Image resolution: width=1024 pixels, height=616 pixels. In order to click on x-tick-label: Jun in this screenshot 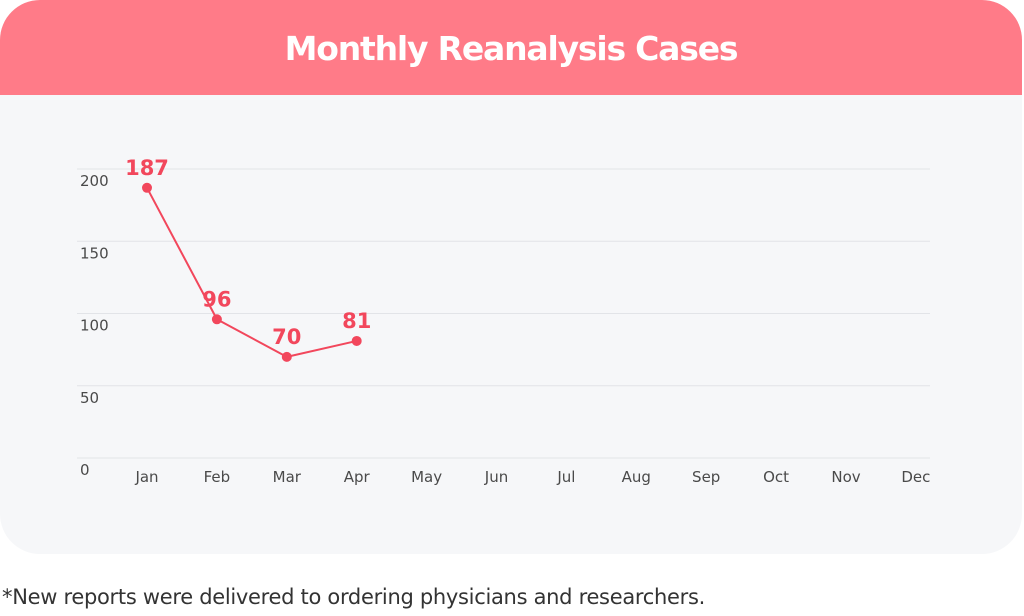, I will do `click(496, 477)`.